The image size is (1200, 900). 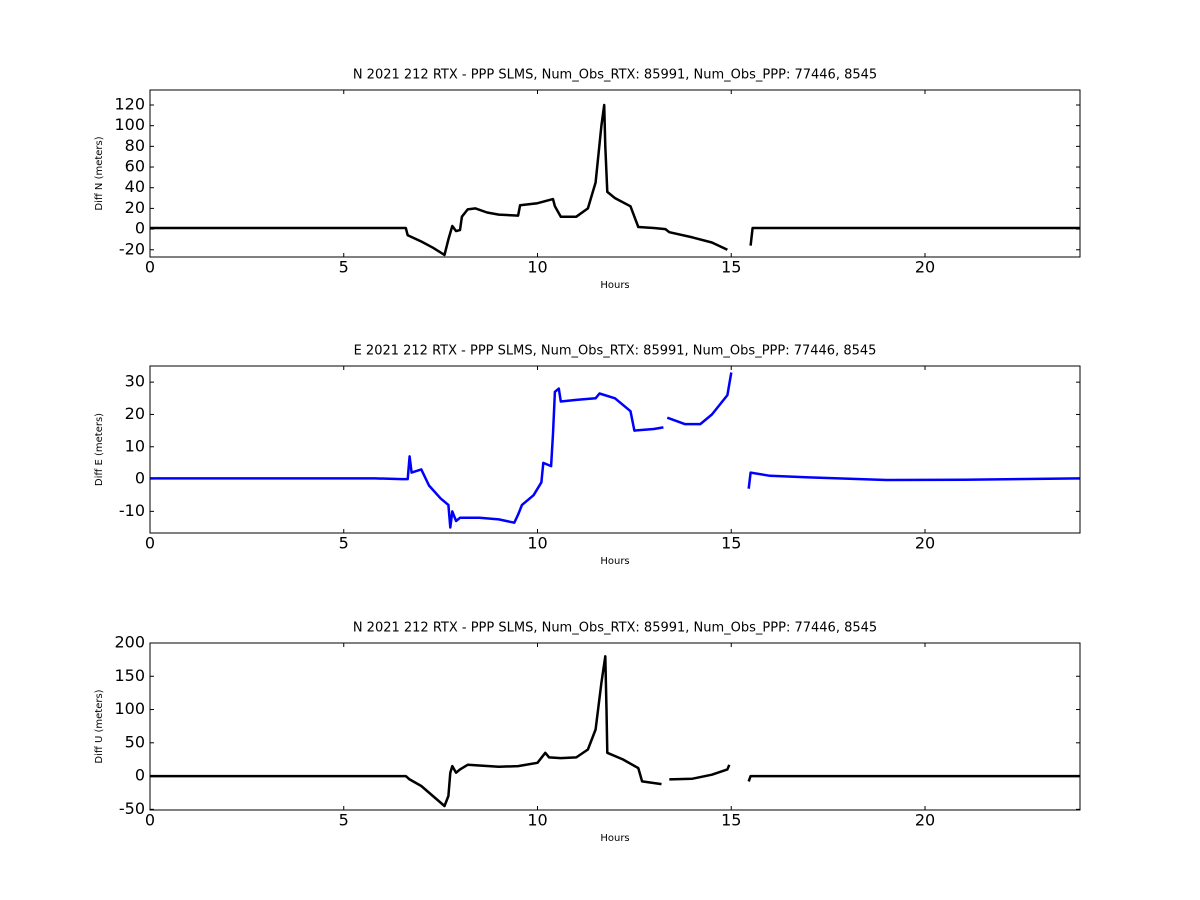 I want to click on y-tick-label: 200, so click(x=129, y=642).